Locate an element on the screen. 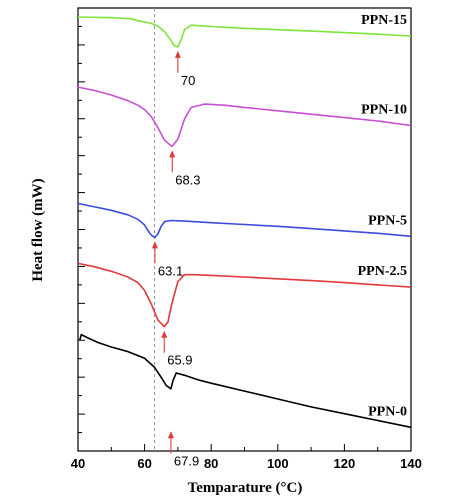  series-line-ppn-2.5 is located at coordinates (244, 295).